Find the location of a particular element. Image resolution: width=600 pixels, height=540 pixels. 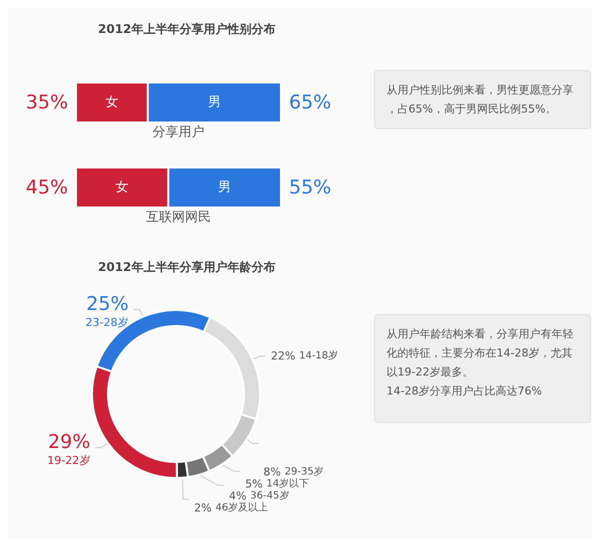

slice-label: 36-45岁 is located at coordinates (270, 496).